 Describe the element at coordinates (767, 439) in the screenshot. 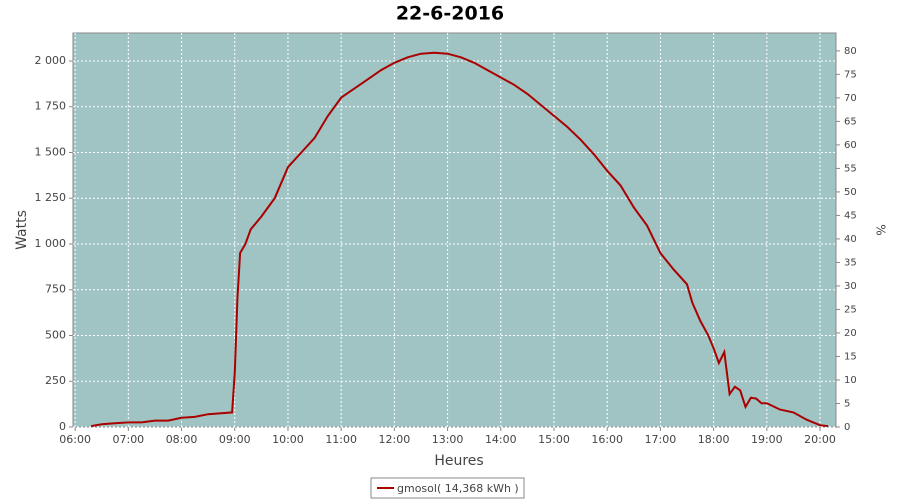

I see `x-tick-label: 19:00` at that location.